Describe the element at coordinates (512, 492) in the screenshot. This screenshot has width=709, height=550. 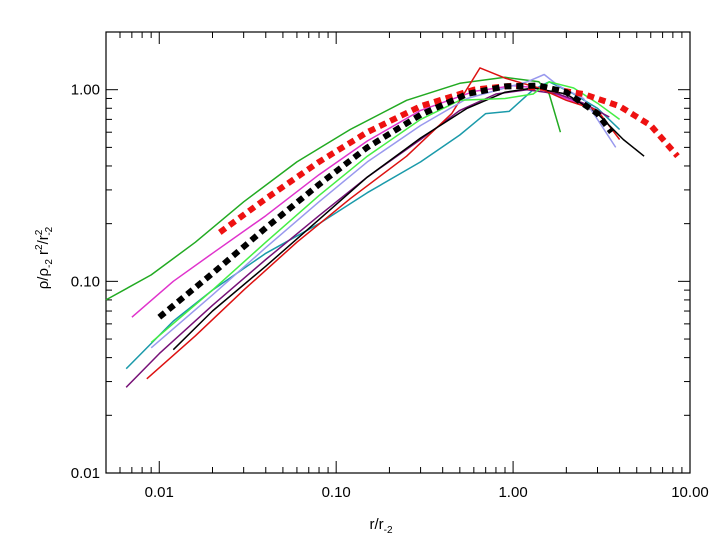
I see `x-tick-label: 1.00` at that location.